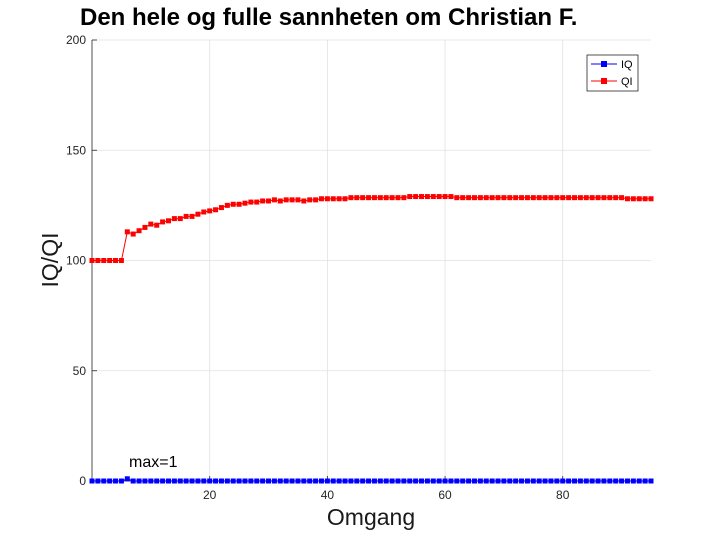 The image size is (720, 540). What do you see at coordinates (82, 481) in the screenshot?
I see `y-tick-label: 0` at bounding box center [82, 481].